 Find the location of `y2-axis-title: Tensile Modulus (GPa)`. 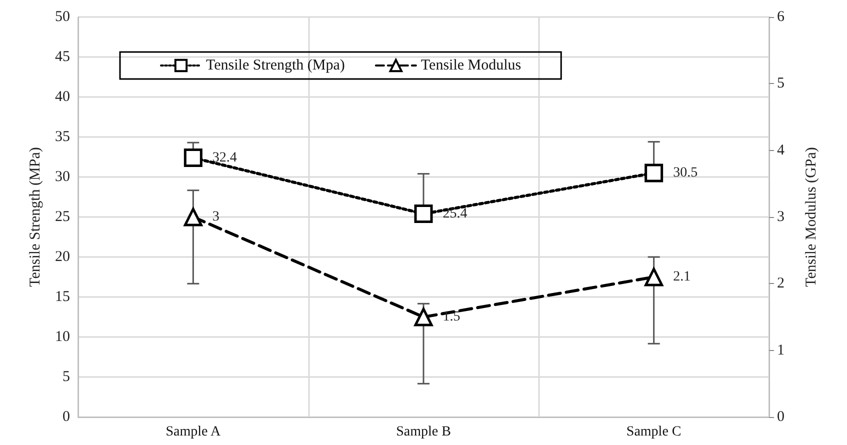

y2-axis-title: Tensile Modulus (GPa) is located at coordinates (812, 217).